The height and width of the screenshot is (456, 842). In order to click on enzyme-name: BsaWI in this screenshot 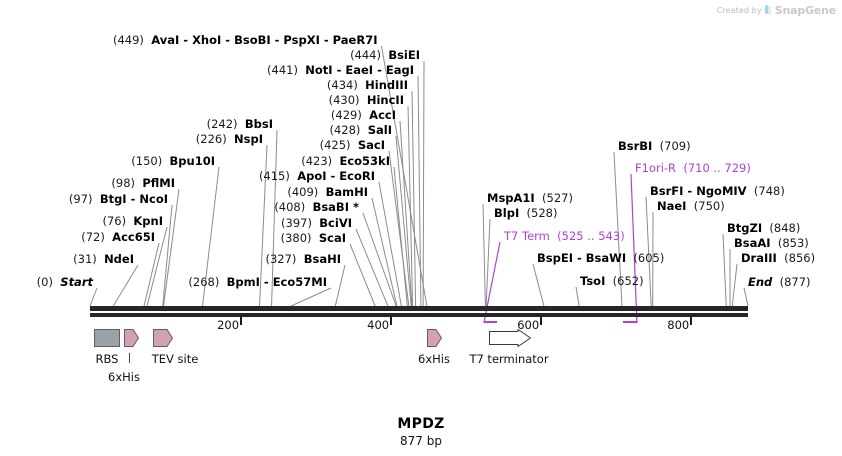, I will do `click(606, 258)`.